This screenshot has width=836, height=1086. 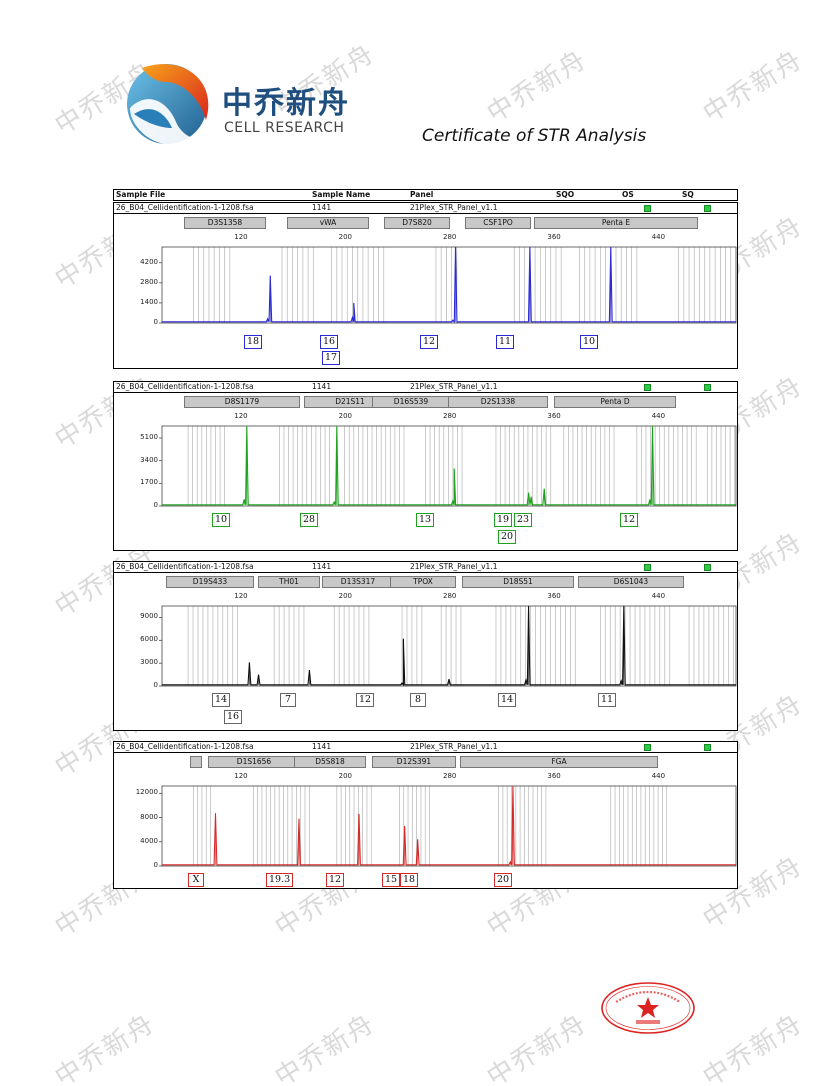 I want to click on header-sqo: SQO, so click(x=565, y=194).